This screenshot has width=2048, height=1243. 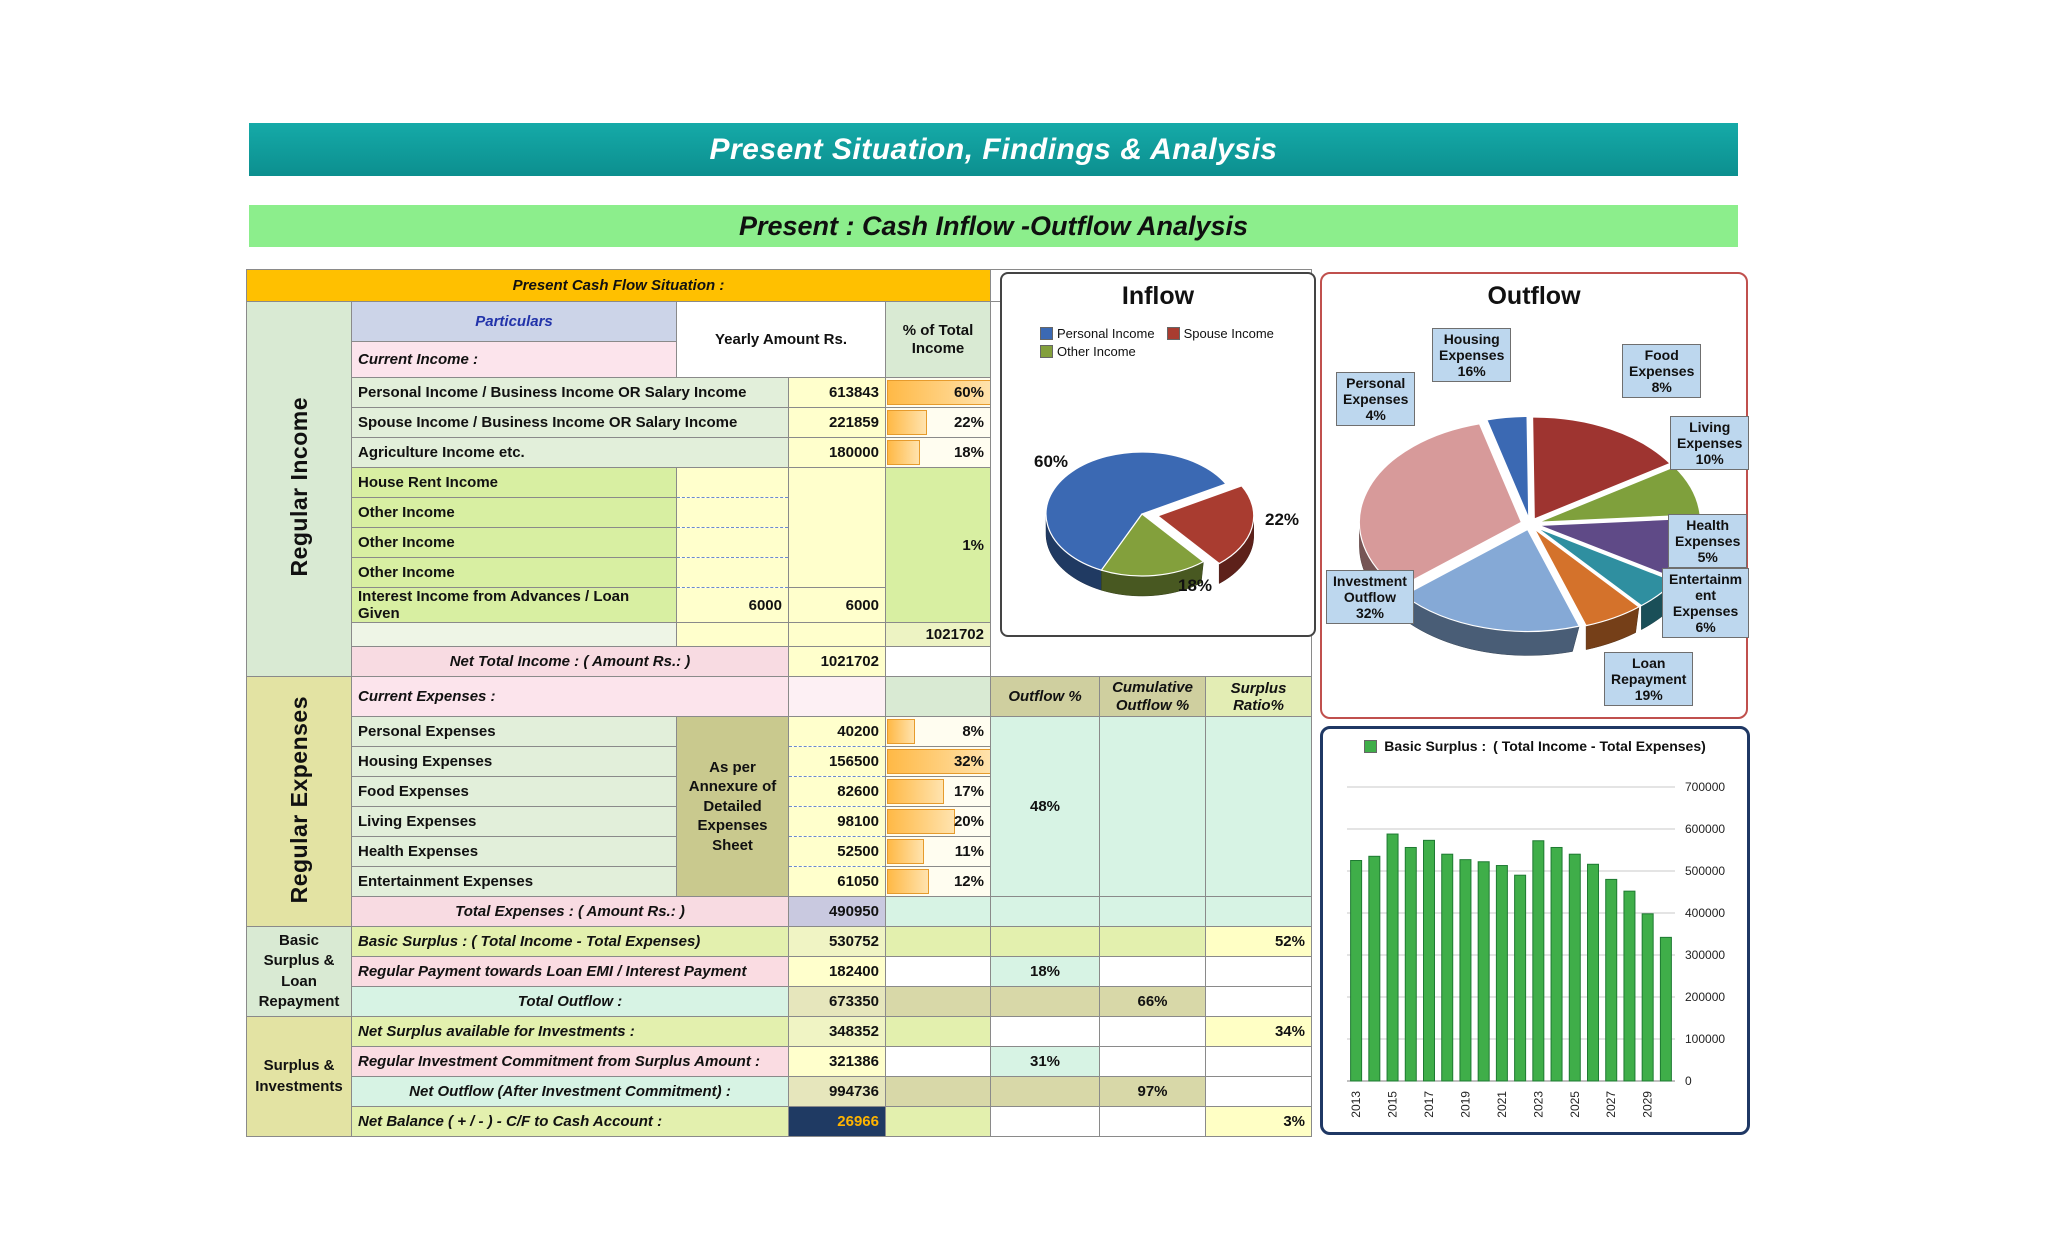 I want to click on expense-row-amount: 98100, so click(x=837, y=821).